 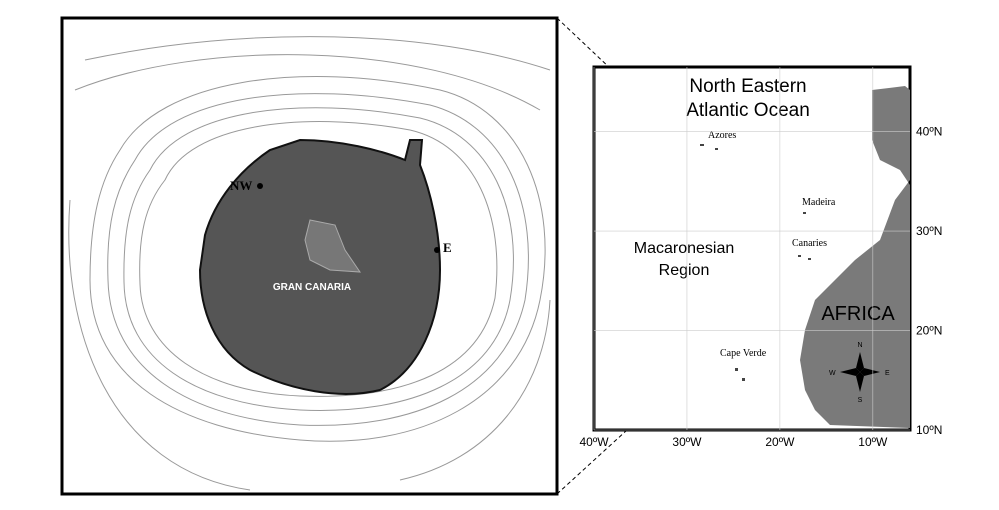 What do you see at coordinates (755, 262) in the screenshot?
I see `islands` at bounding box center [755, 262].